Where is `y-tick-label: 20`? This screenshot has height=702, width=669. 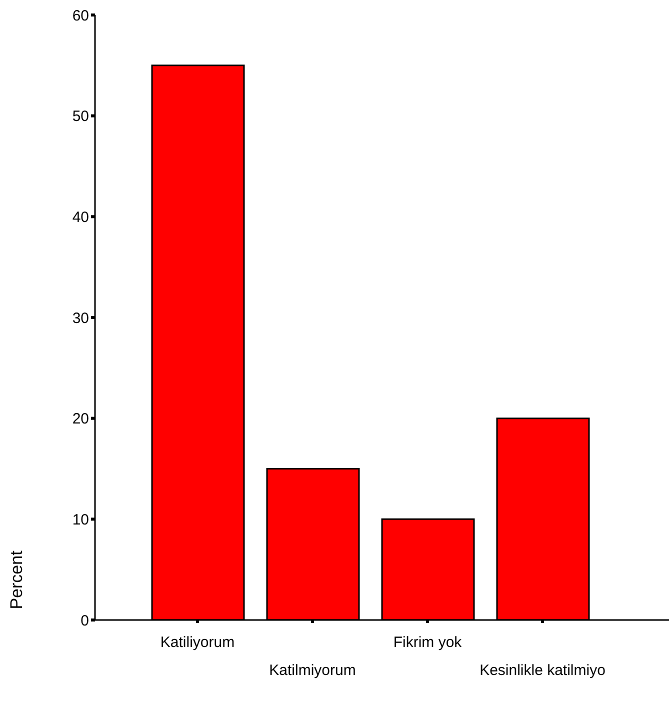
y-tick-label: 20 is located at coordinates (80, 419).